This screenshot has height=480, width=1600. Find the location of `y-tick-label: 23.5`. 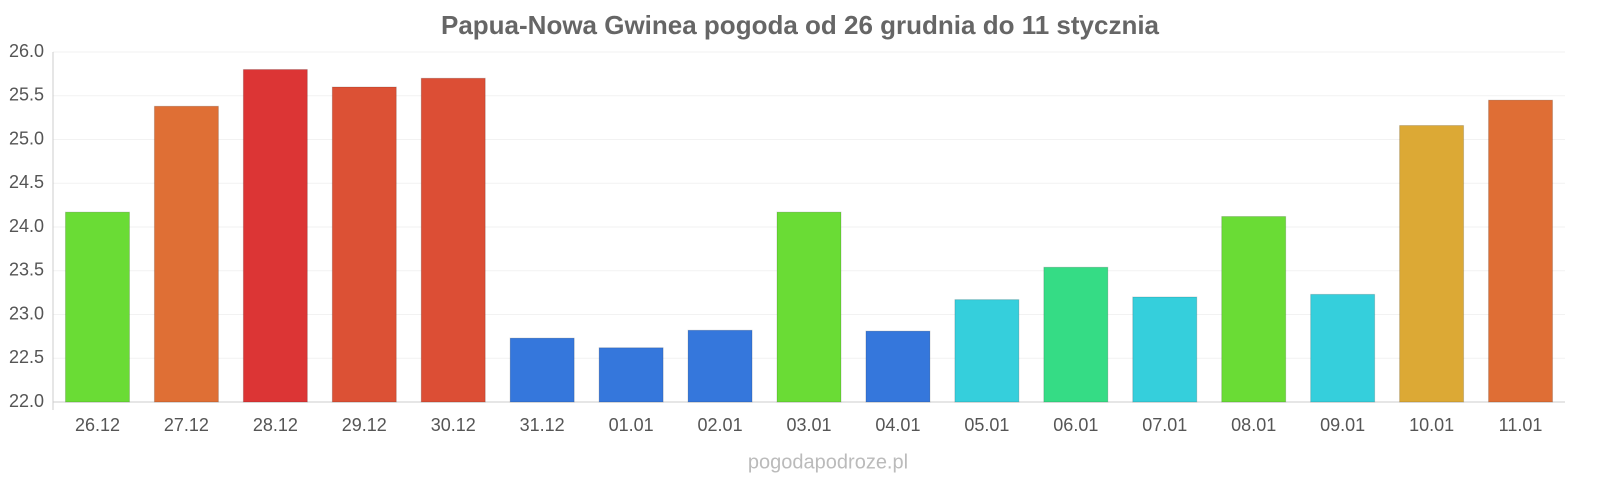

y-tick-label: 23.5 is located at coordinates (26, 270).